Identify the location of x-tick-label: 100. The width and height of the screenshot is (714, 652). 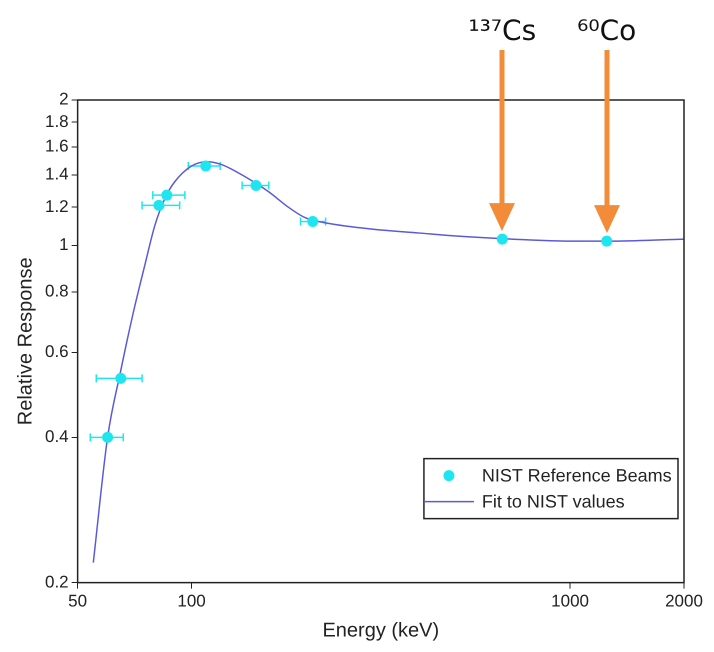
(191, 600).